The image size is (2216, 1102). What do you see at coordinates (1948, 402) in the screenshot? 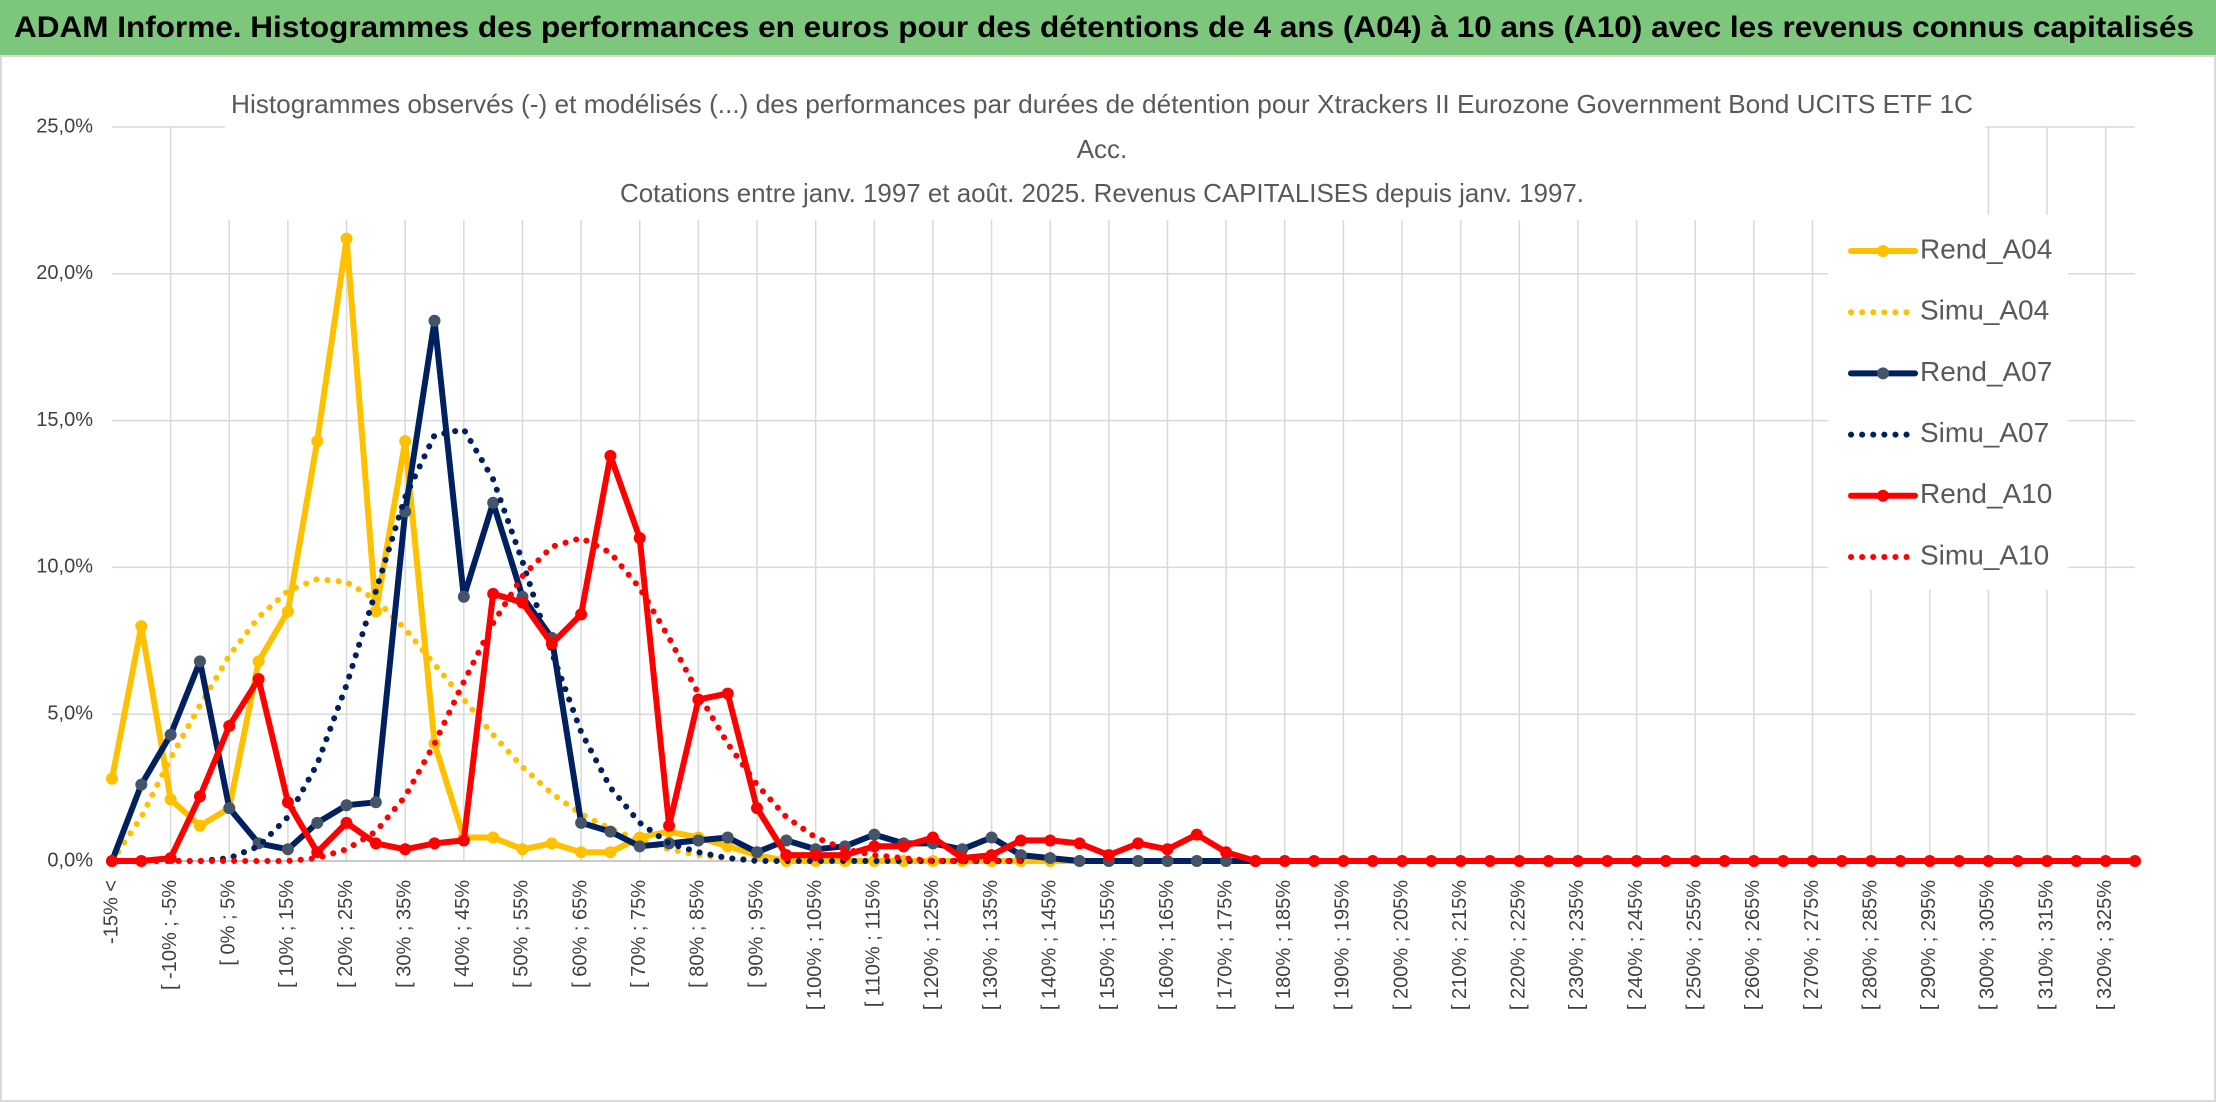
I see `legend-backdrop` at bounding box center [1948, 402].